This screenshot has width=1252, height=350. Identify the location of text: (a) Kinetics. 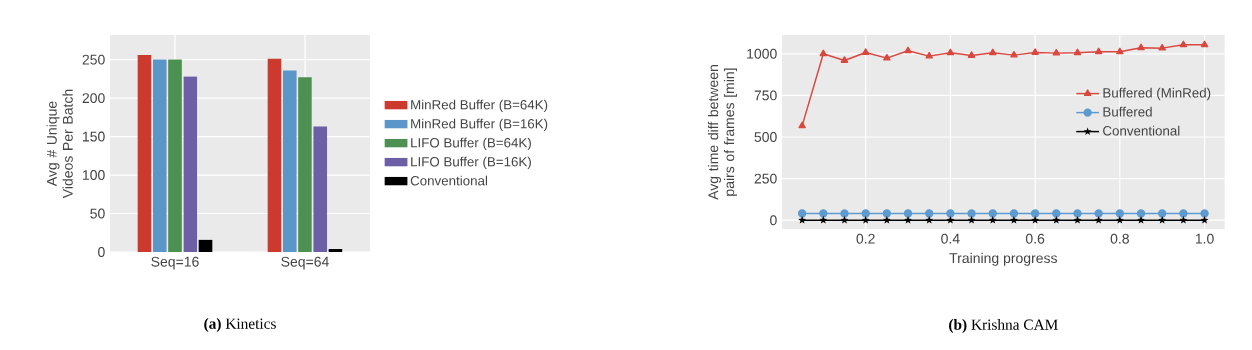
(240, 325).